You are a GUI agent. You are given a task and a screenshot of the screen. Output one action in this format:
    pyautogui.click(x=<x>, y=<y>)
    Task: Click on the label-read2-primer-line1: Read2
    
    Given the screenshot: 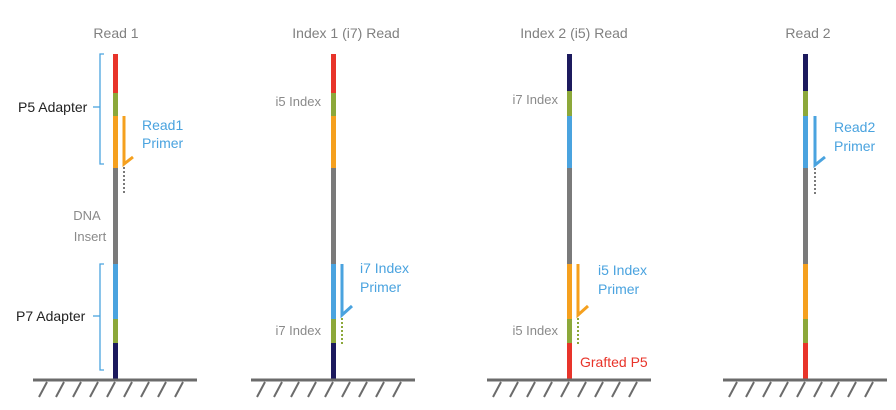 What is the action you would take?
    pyautogui.click(x=854, y=127)
    